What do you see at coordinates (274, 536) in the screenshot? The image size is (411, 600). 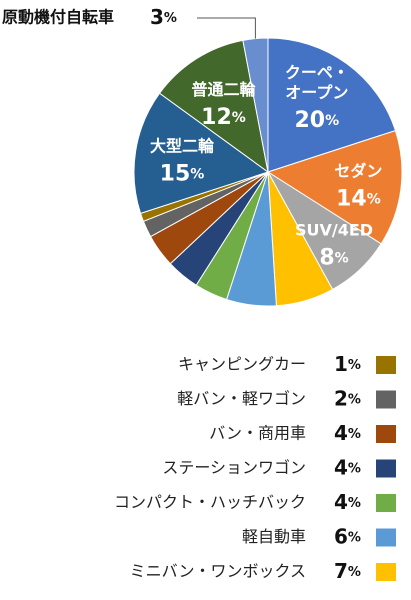 I see `legend-label: 軽自動車` at bounding box center [274, 536].